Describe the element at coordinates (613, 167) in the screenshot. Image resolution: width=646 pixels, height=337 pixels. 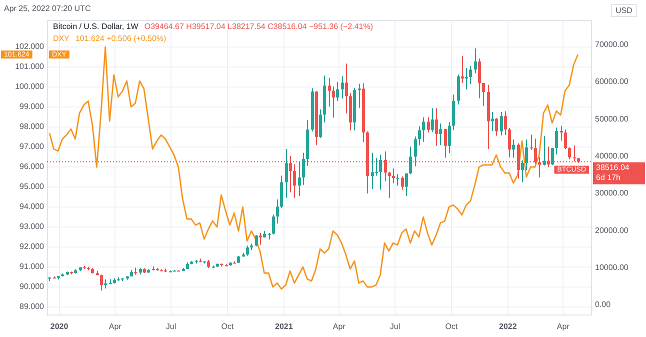
I see `text: 38516.04` at that location.